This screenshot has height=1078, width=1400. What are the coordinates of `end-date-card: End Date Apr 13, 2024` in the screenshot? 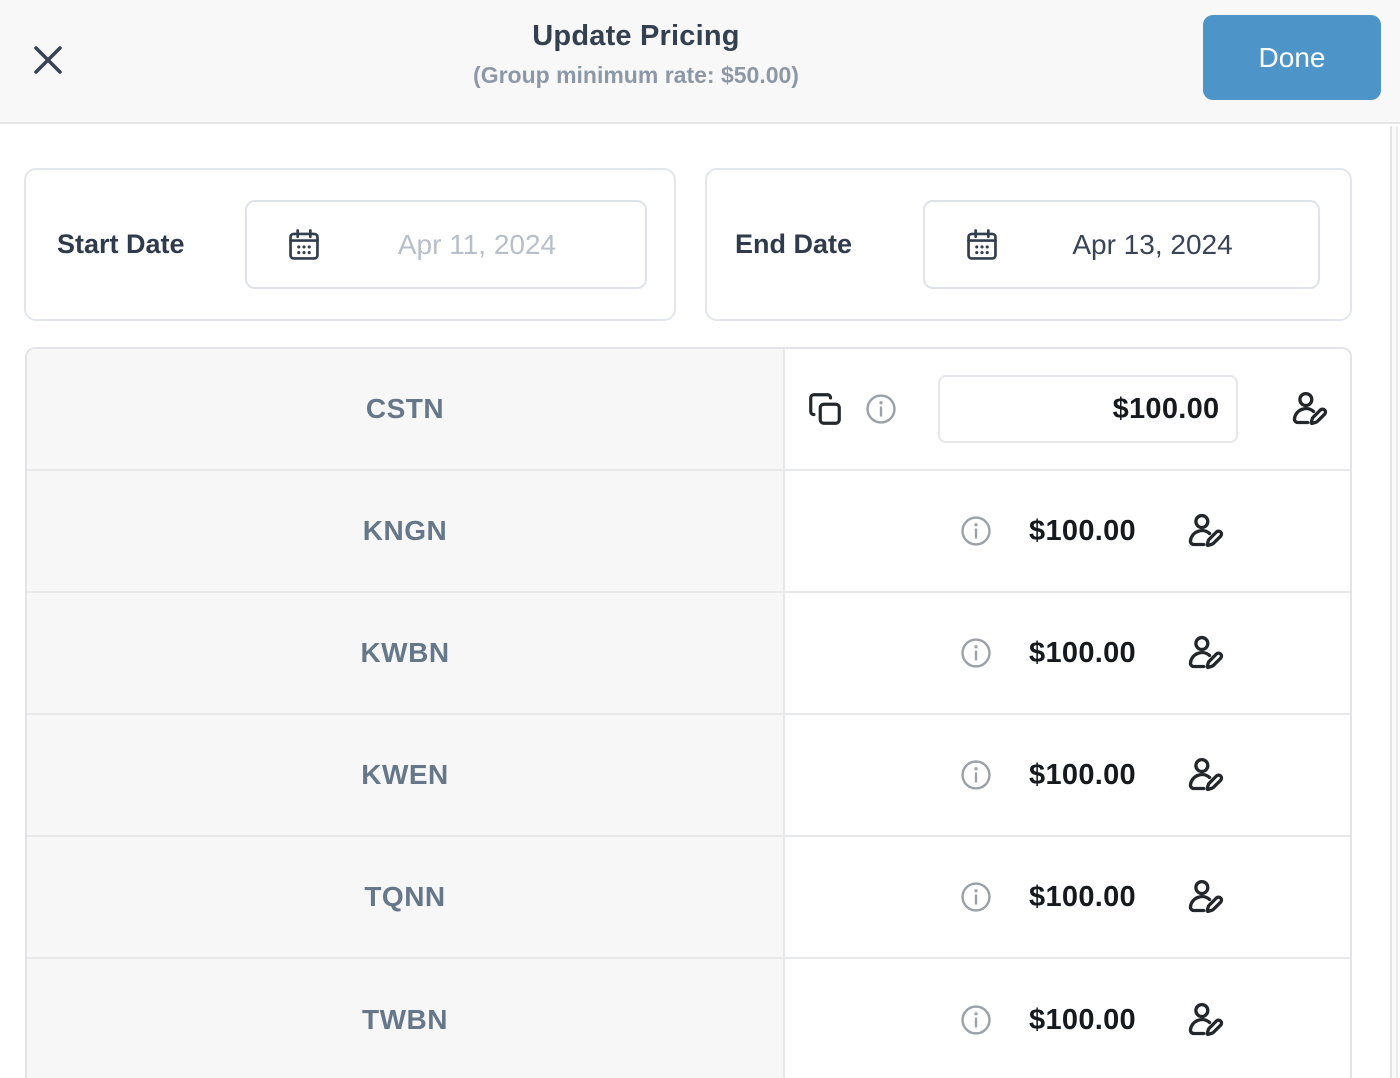 It's located at (1028, 244).